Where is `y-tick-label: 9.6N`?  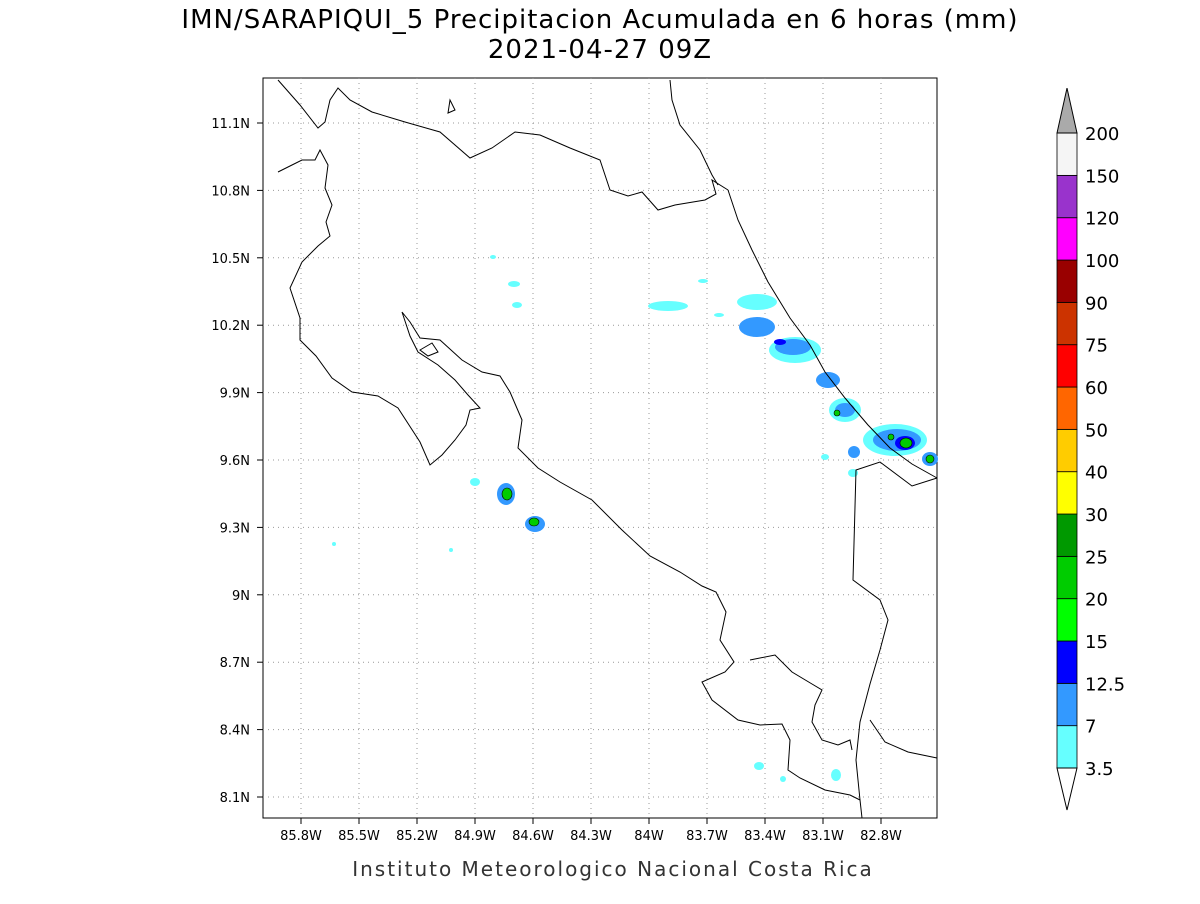
y-tick-label: 9.6N is located at coordinates (235, 461).